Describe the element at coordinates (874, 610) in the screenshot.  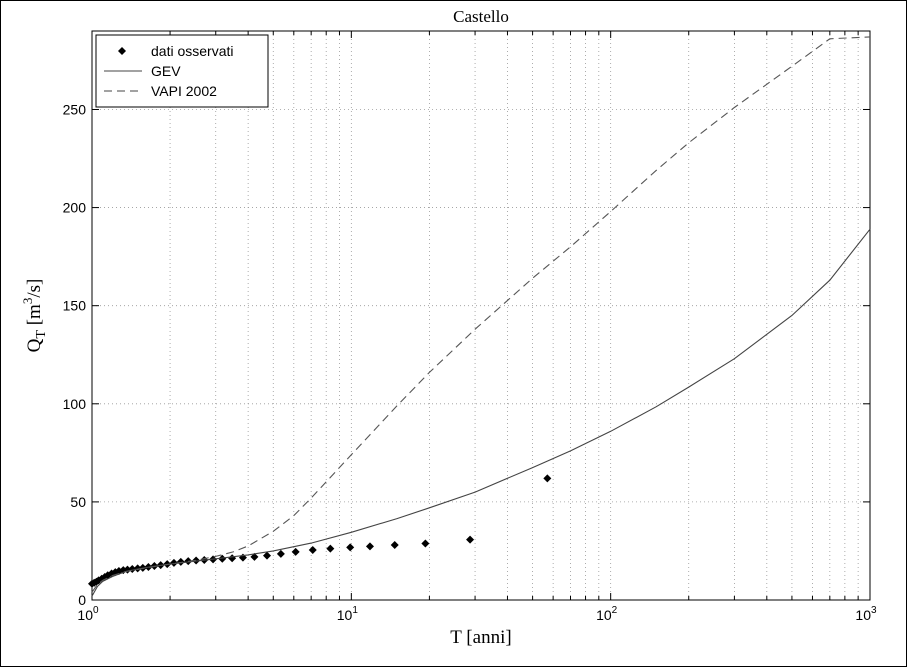
I see `x-tick-exp: 3` at that location.